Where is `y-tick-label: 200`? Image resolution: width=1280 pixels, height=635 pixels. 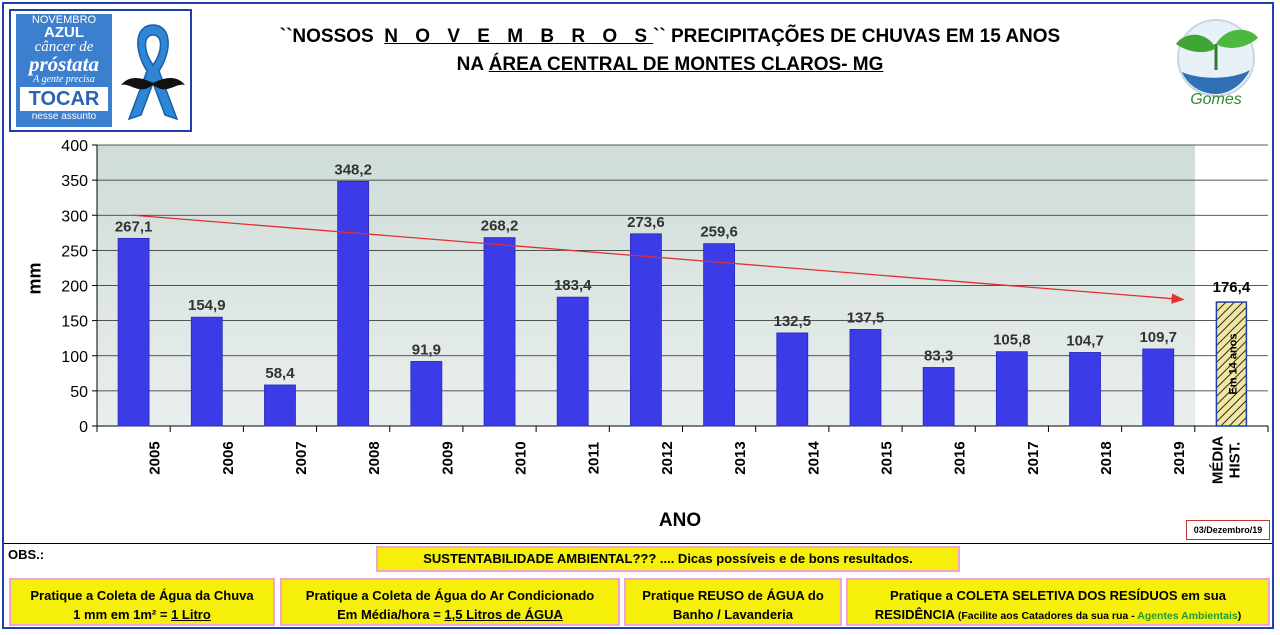 y-tick-label: 200 is located at coordinates (74, 287).